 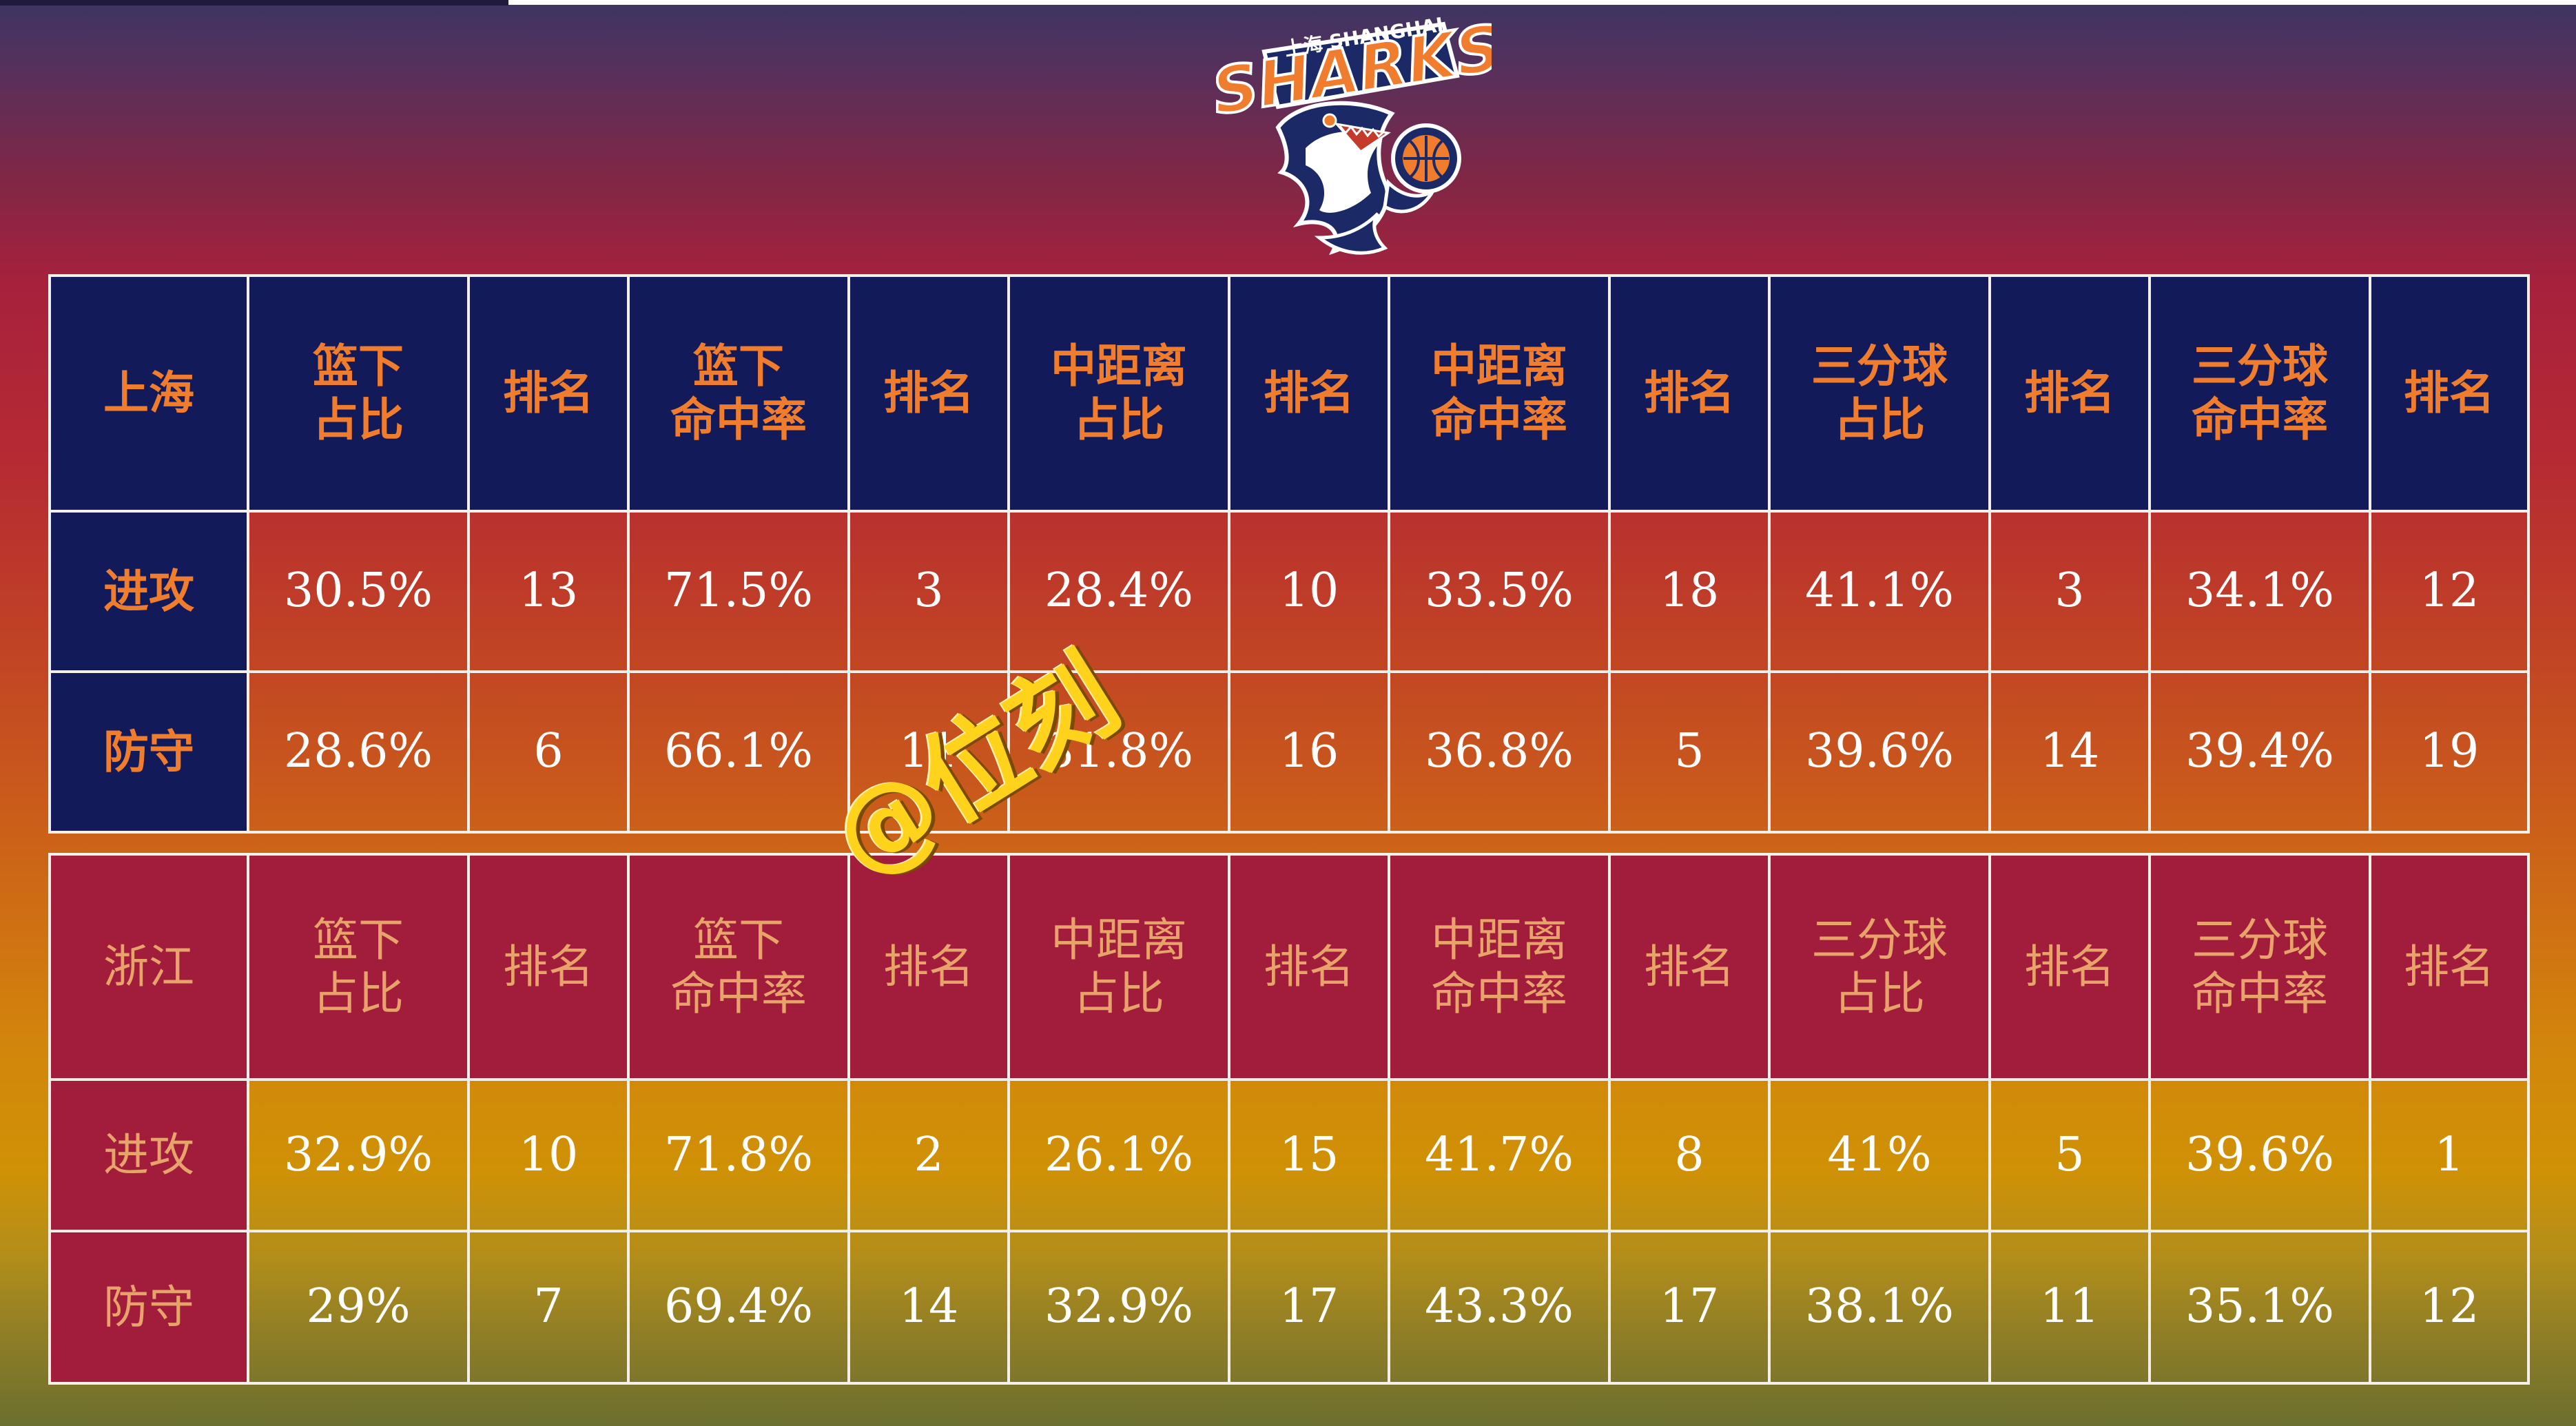 What do you see at coordinates (2449, 752) in the screenshot?
I see `value-cell: 19` at bounding box center [2449, 752].